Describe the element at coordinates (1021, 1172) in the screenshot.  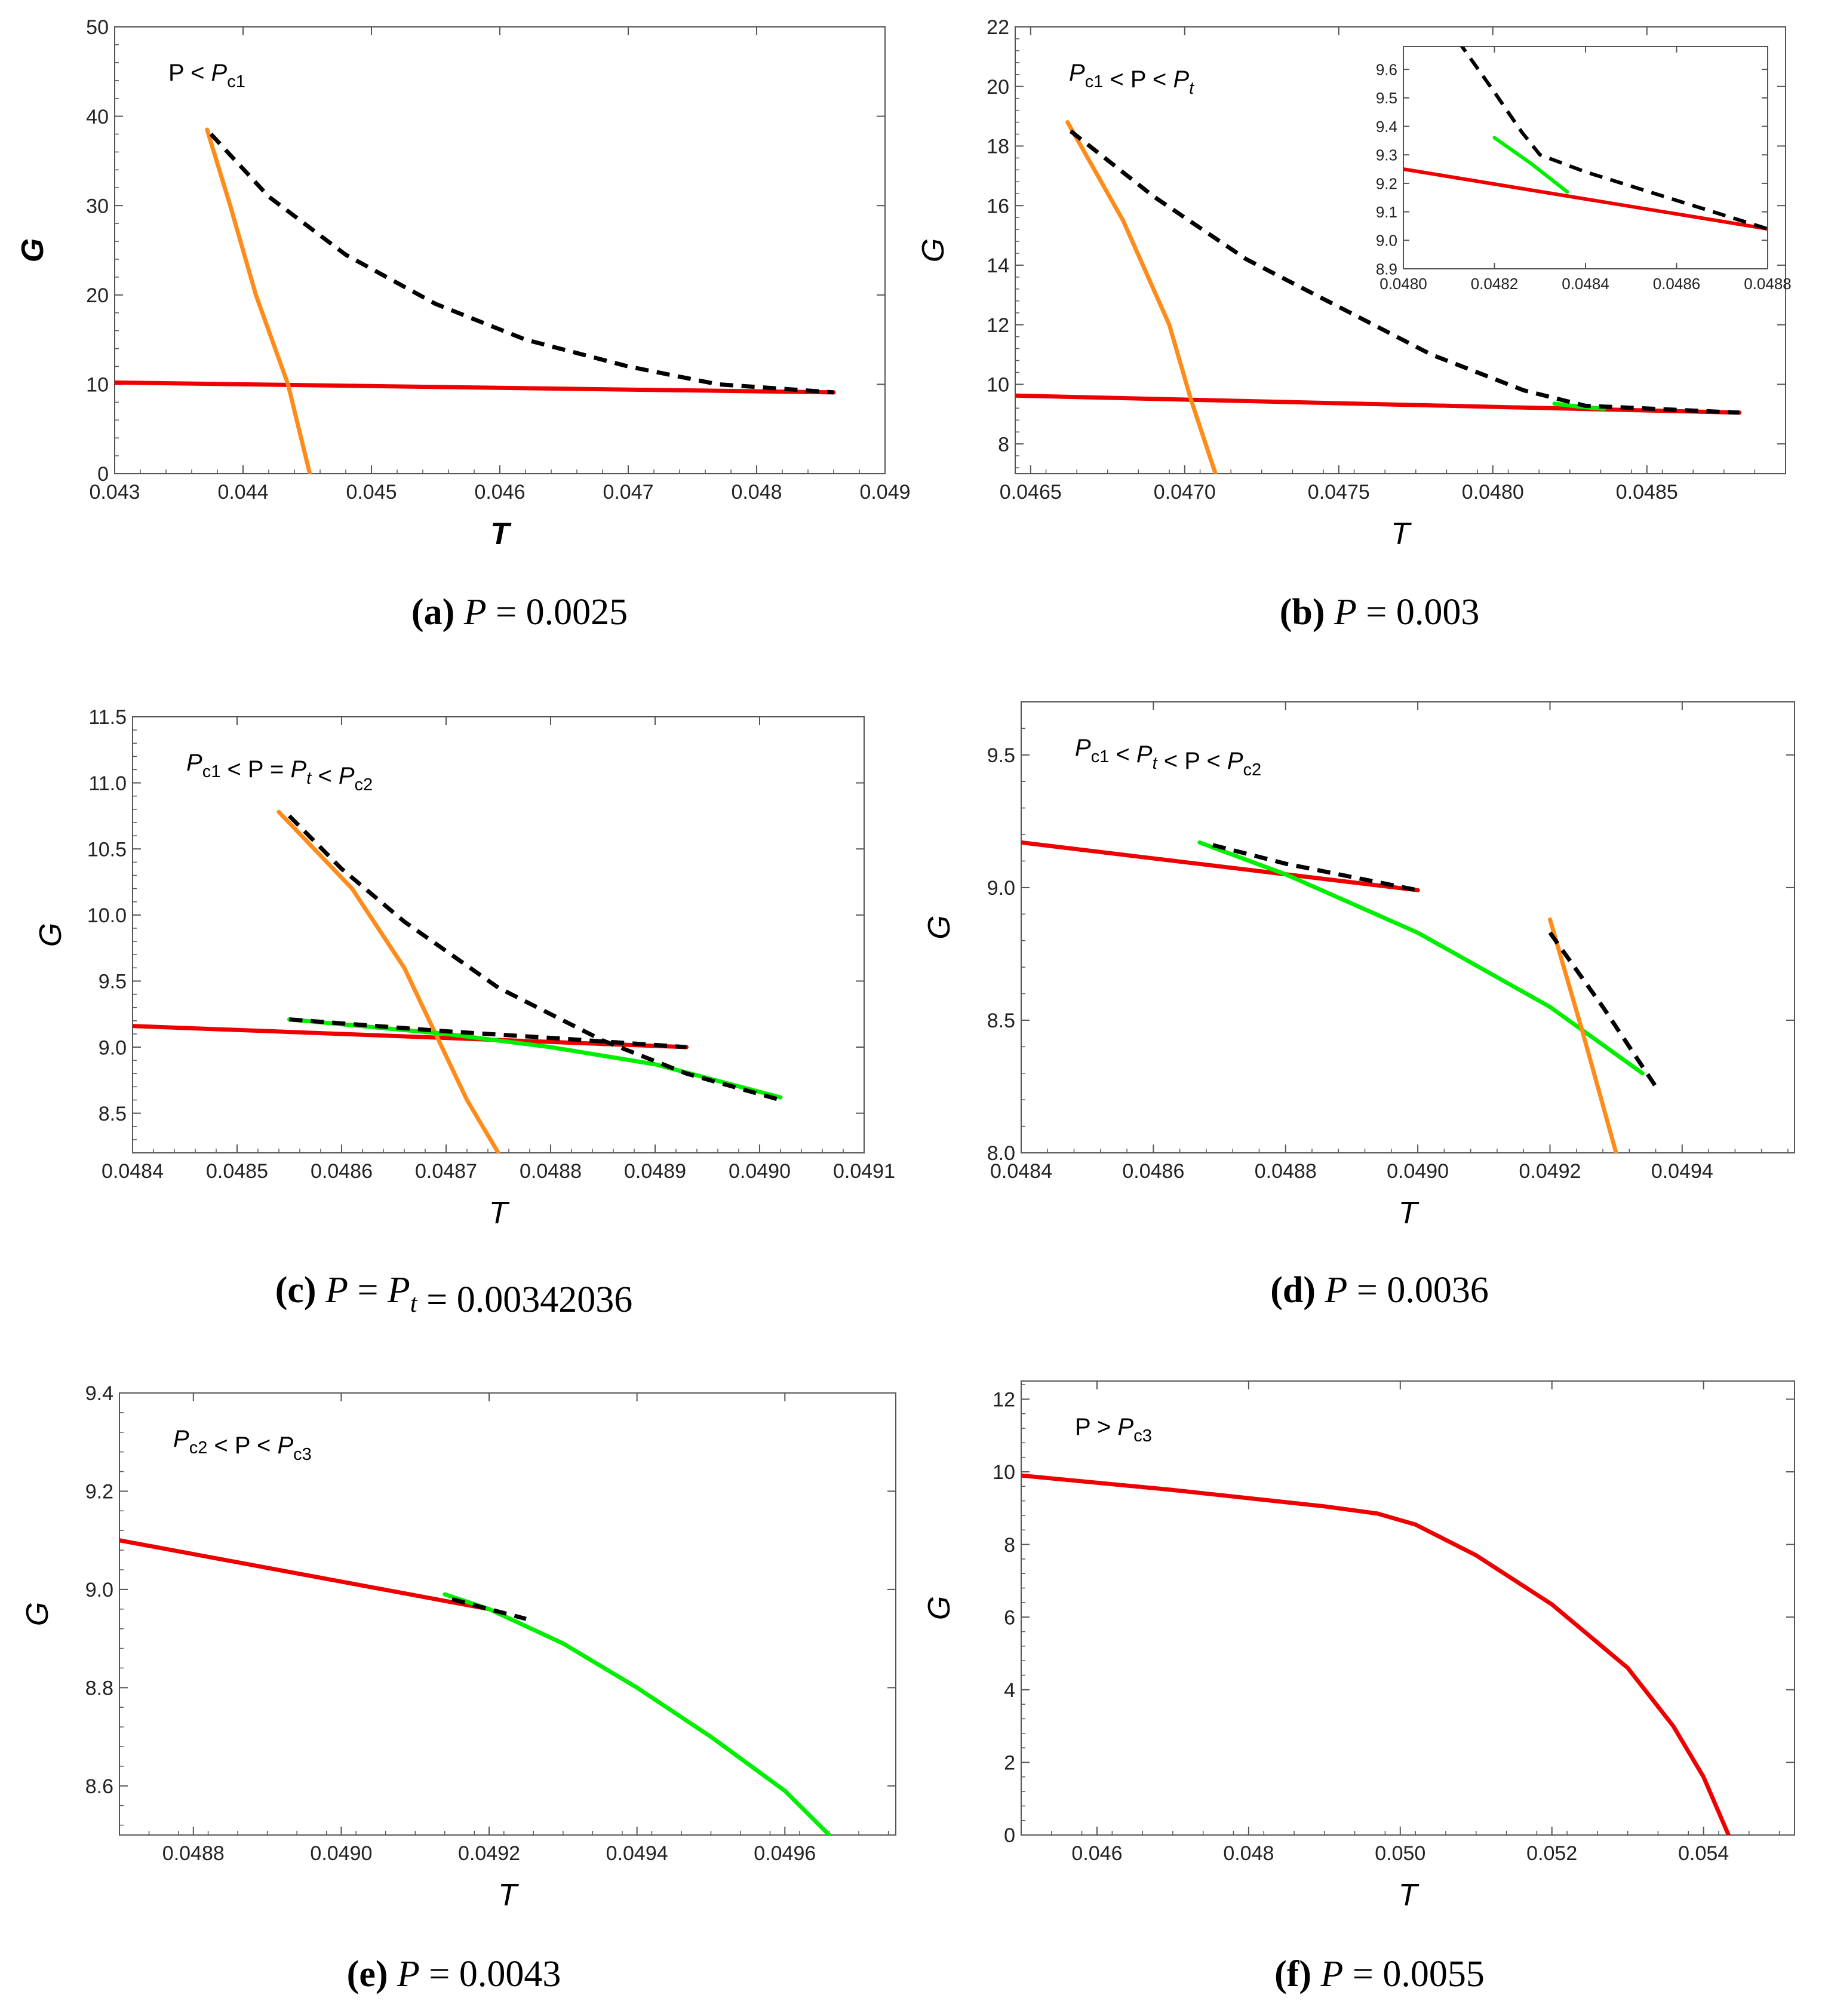
I see `panel-d-x-tick-label: 0.0484` at that location.